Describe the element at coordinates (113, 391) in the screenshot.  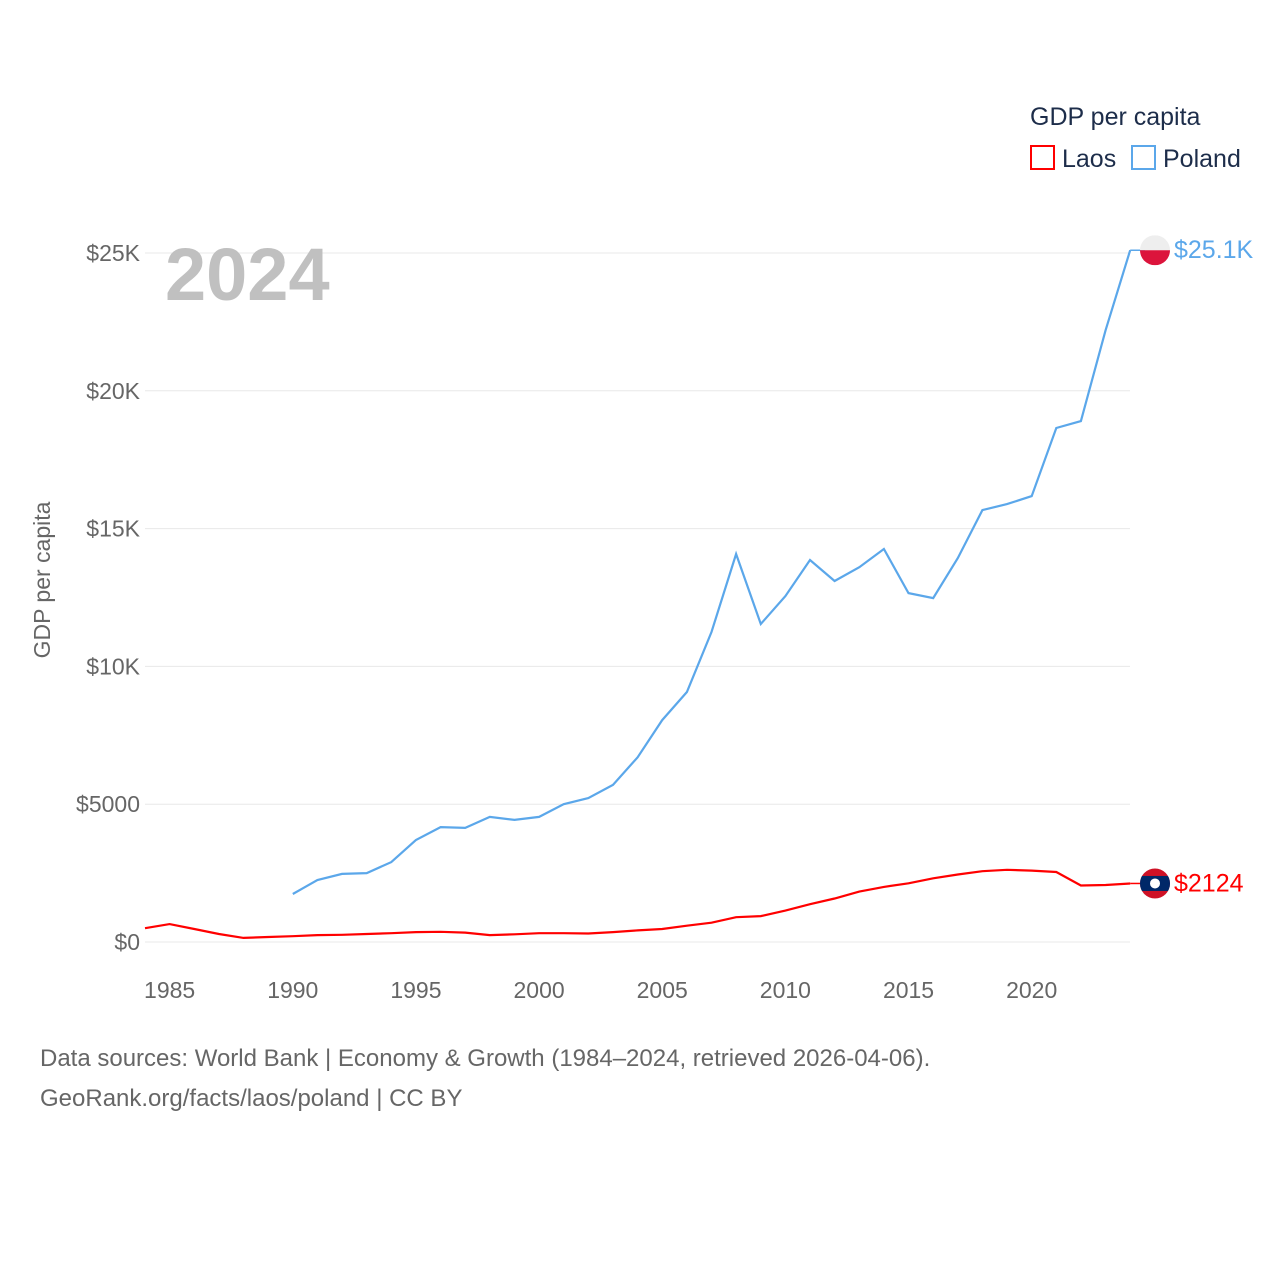
I see `y-tick-label: $20K` at that location.